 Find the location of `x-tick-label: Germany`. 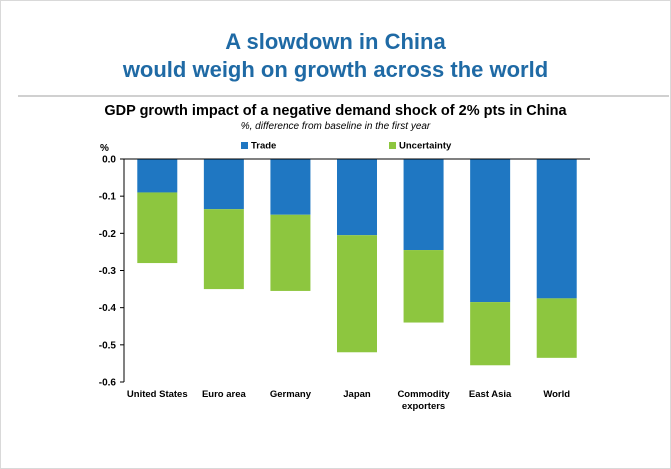

x-tick-label: Germany is located at coordinates (291, 394).